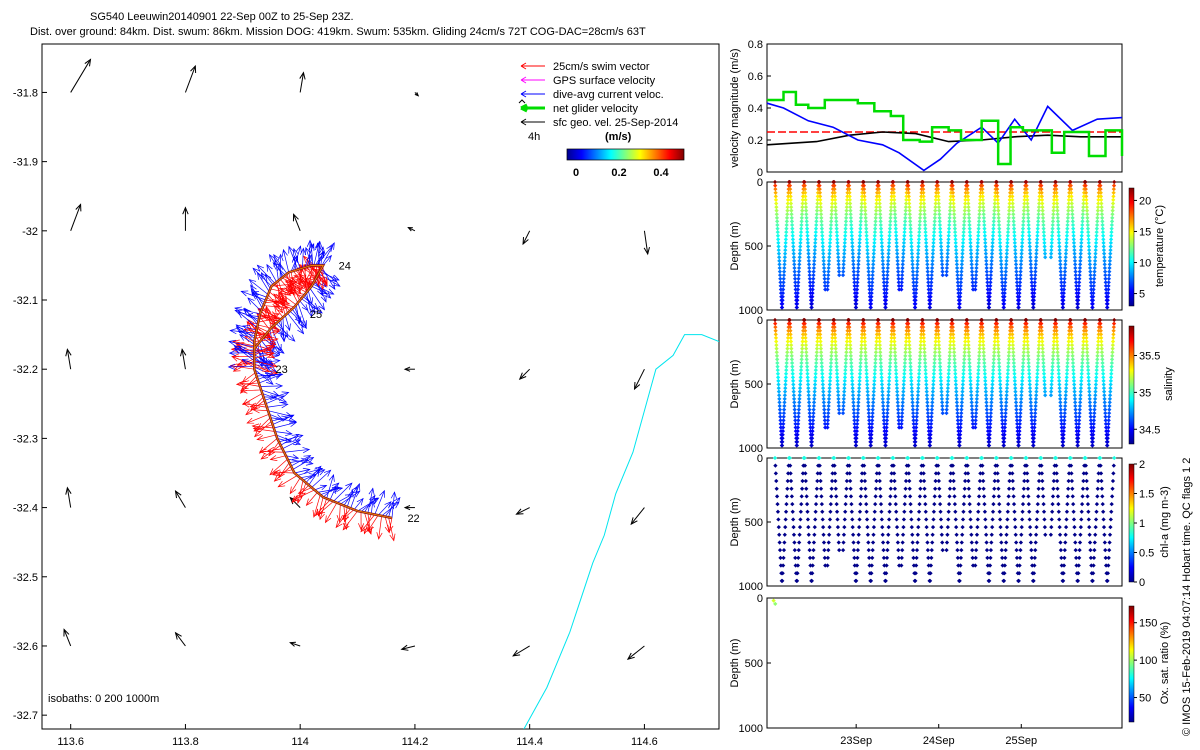 The width and height of the screenshot is (1200, 750). Describe the element at coordinates (81, 75) in the screenshot. I see `geostrophic-vector` at that location.